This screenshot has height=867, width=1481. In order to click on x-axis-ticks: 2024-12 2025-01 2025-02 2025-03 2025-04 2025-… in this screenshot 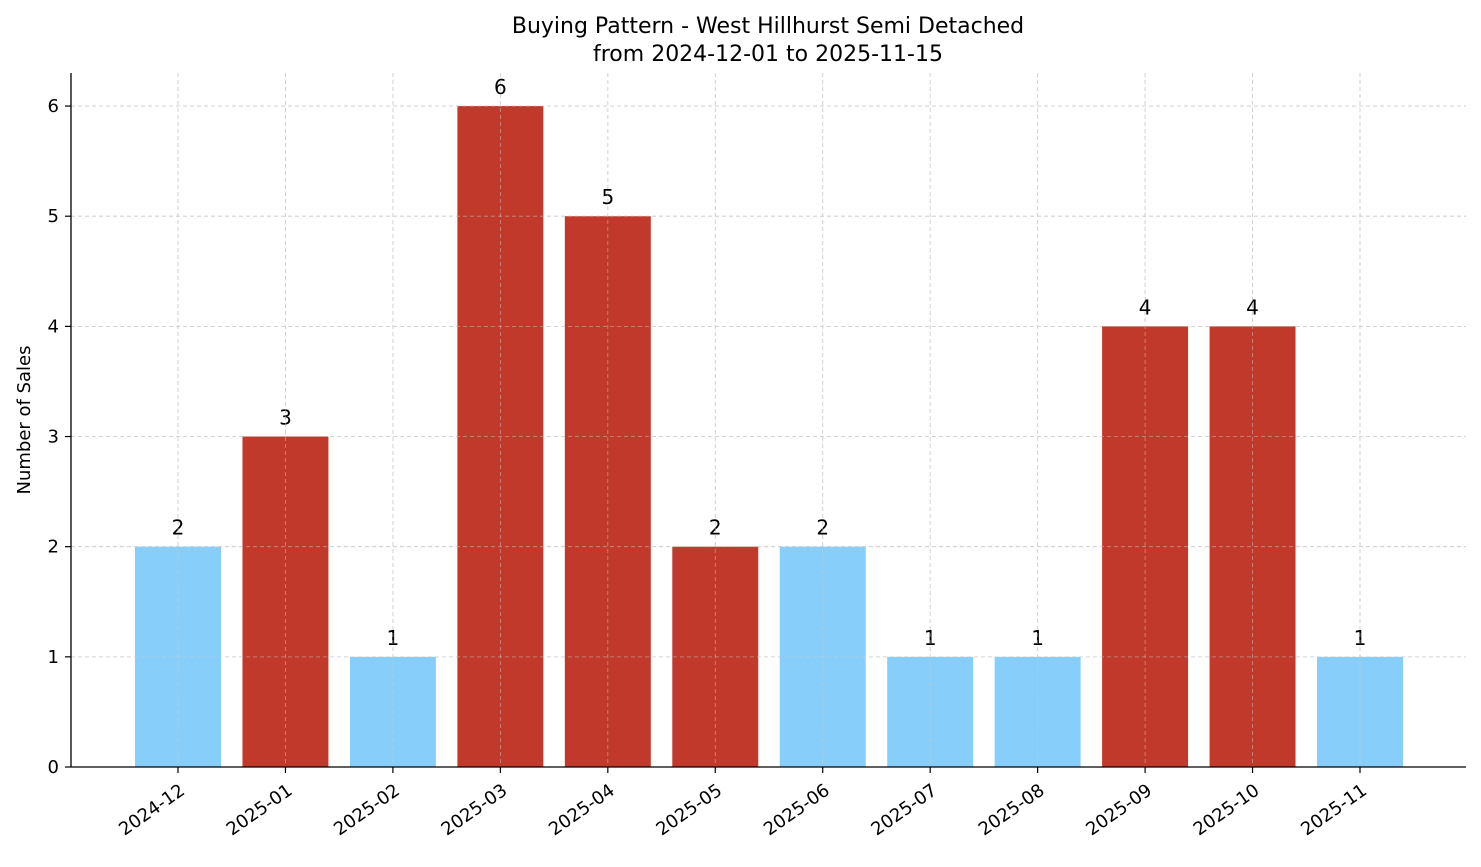, I will do `click(743, 803)`.